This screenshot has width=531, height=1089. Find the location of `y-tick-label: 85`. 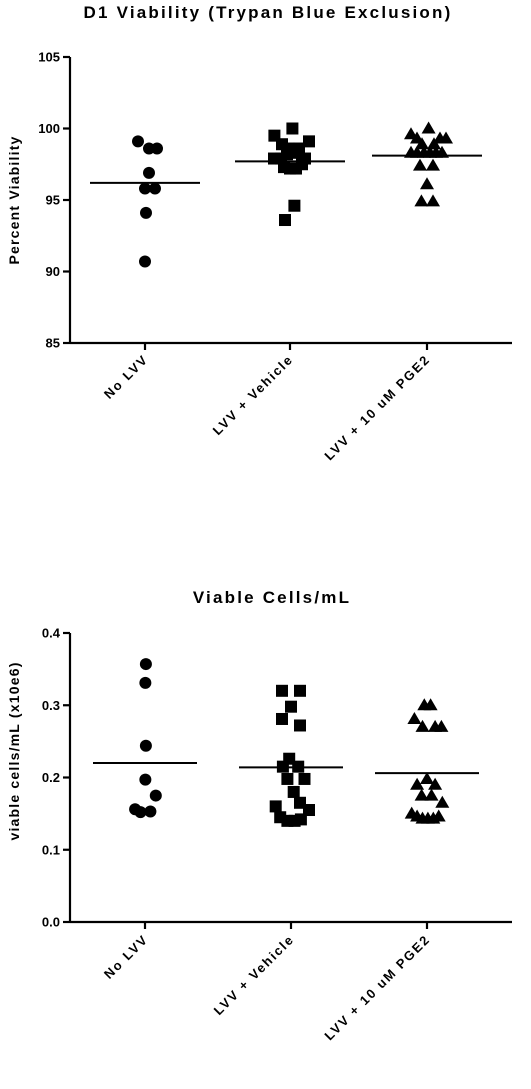

y-tick-label: 85 is located at coordinates (53, 343).